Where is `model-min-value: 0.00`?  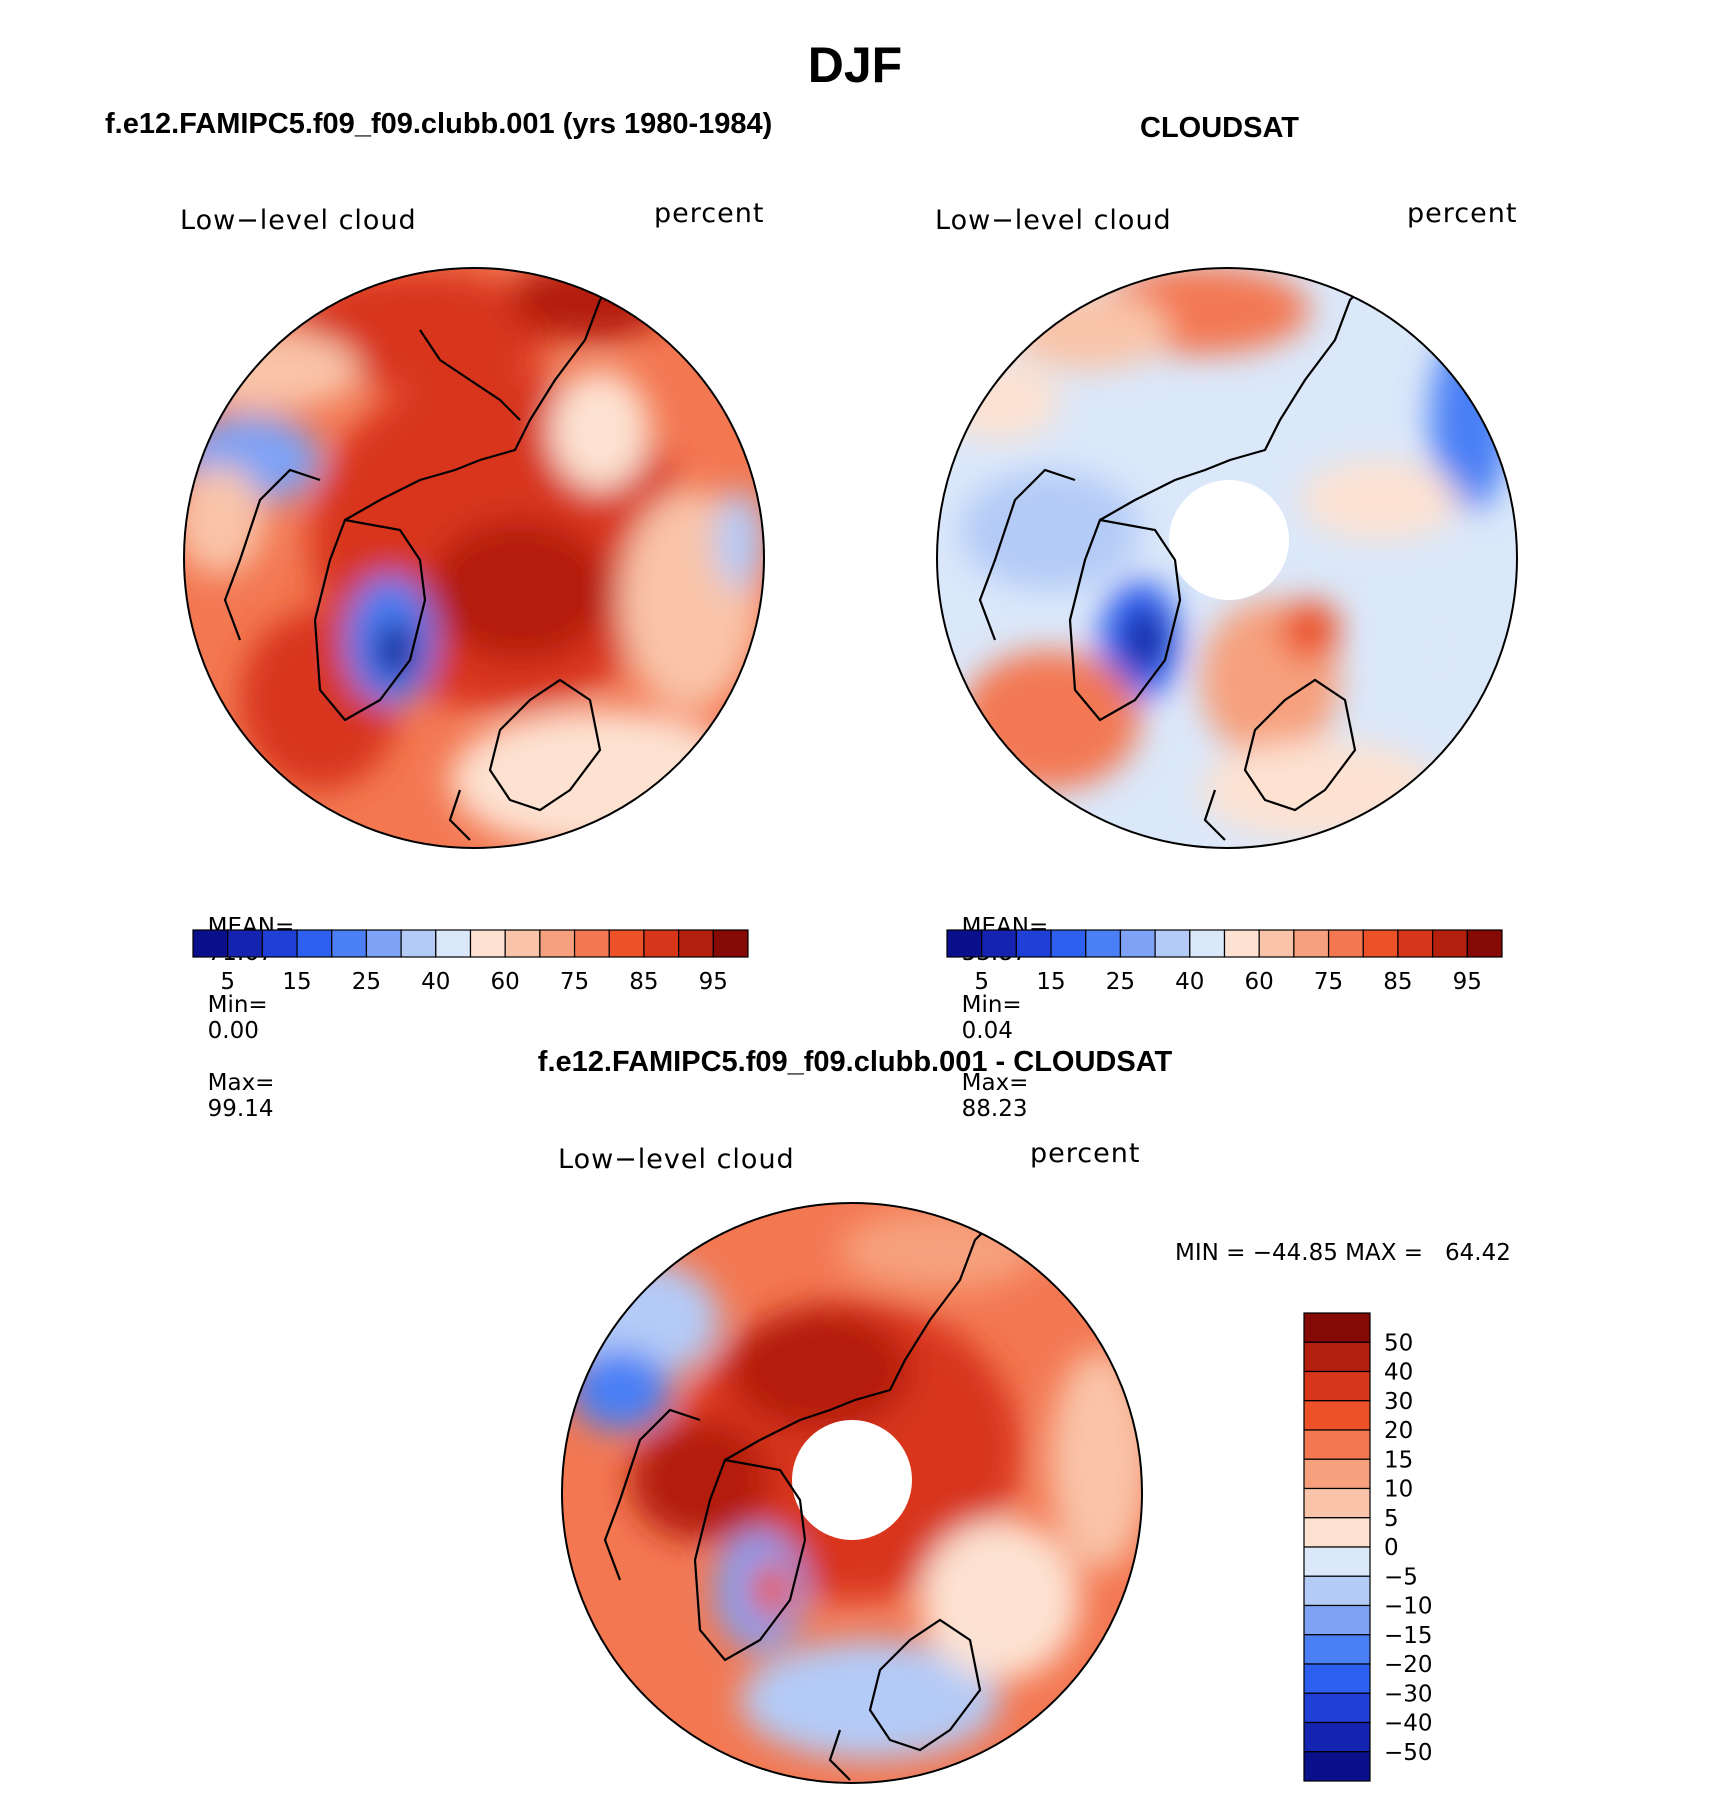 model-min-value: 0.00 is located at coordinates (233, 1031).